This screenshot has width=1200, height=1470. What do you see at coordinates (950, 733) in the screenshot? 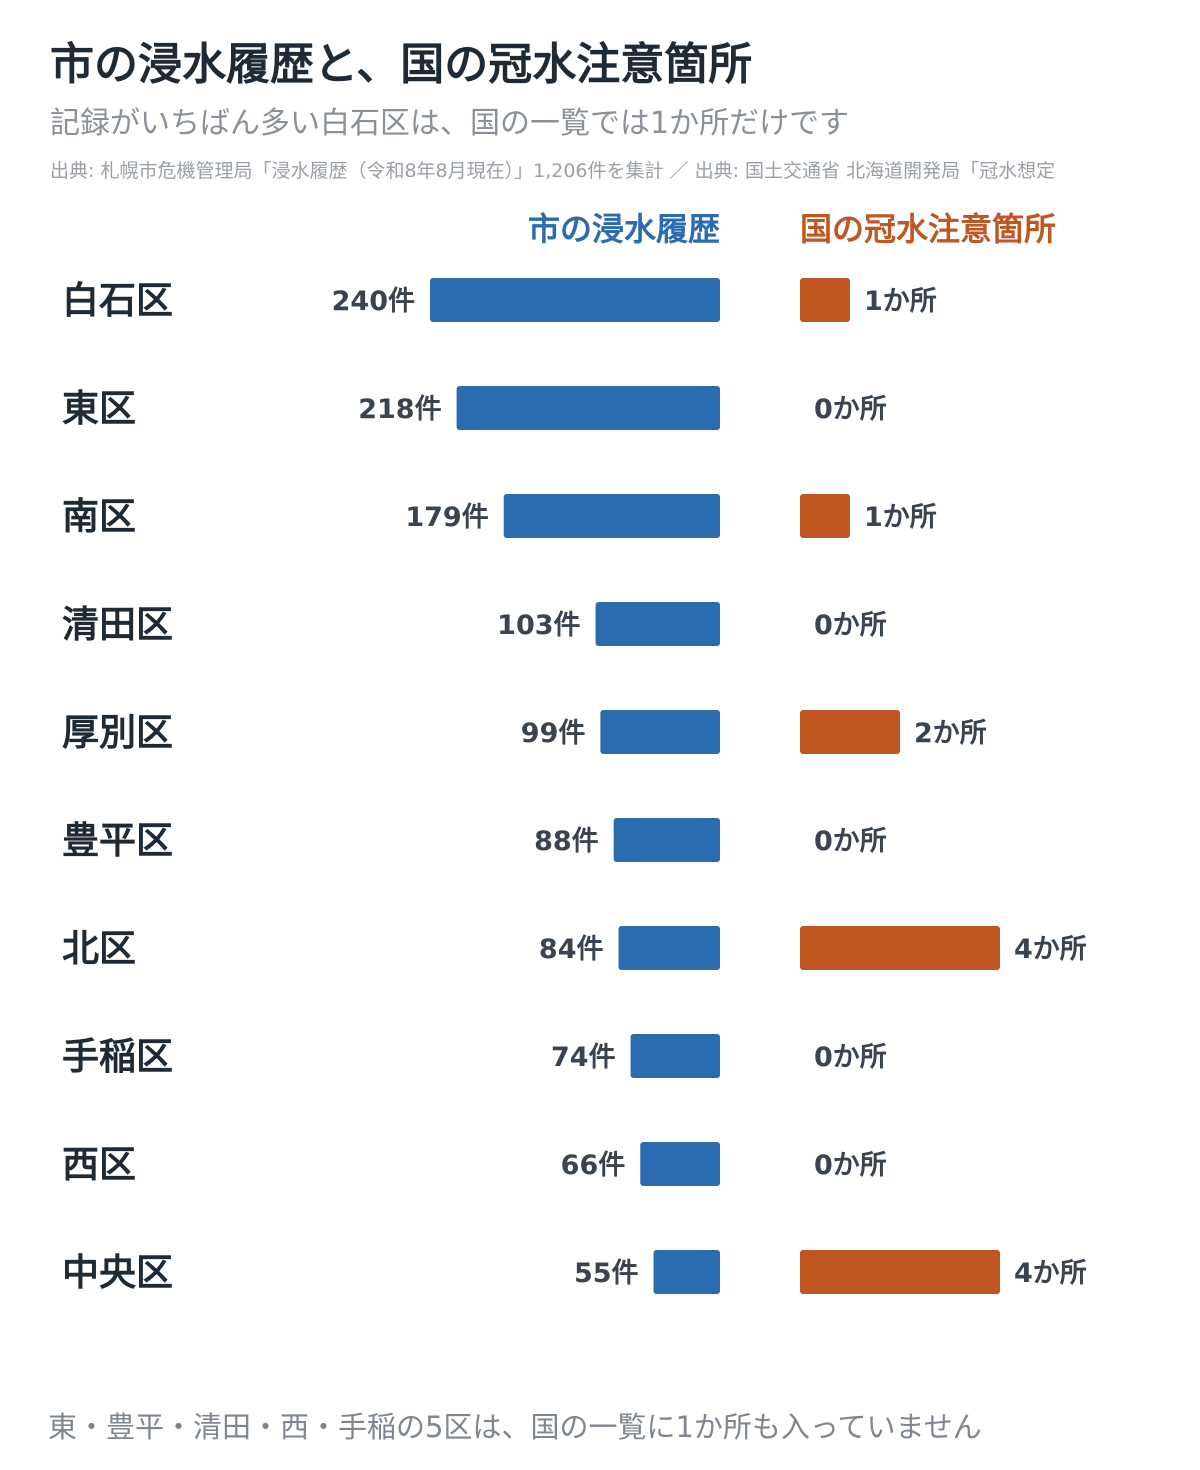
I see `national-spot-value-label: 2か所` at bounding box center [950, 733].